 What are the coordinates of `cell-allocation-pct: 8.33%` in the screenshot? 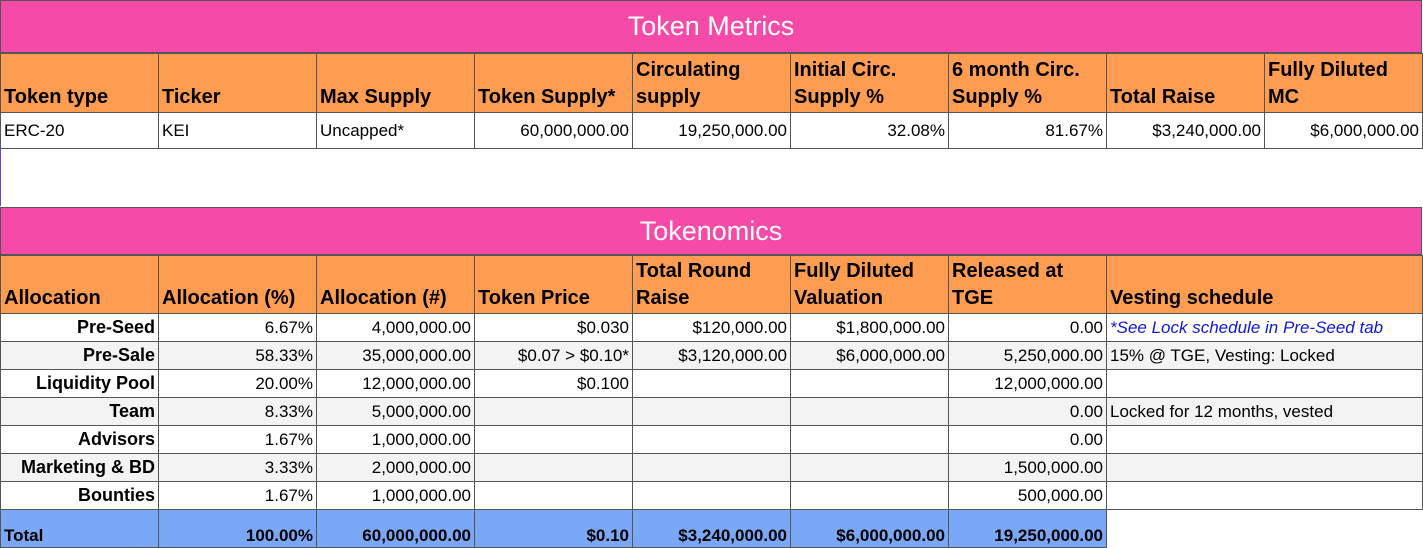 It's located at (237, 411).